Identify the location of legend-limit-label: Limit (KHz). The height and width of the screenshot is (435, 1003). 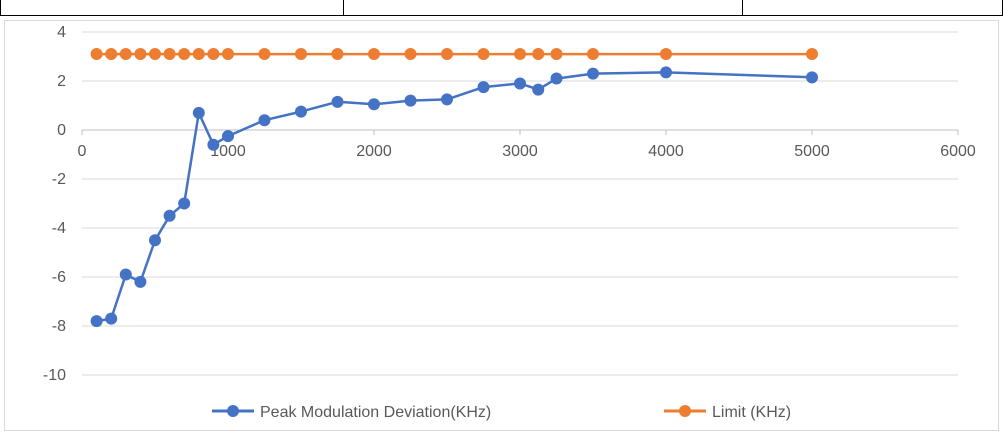
(751, 412).